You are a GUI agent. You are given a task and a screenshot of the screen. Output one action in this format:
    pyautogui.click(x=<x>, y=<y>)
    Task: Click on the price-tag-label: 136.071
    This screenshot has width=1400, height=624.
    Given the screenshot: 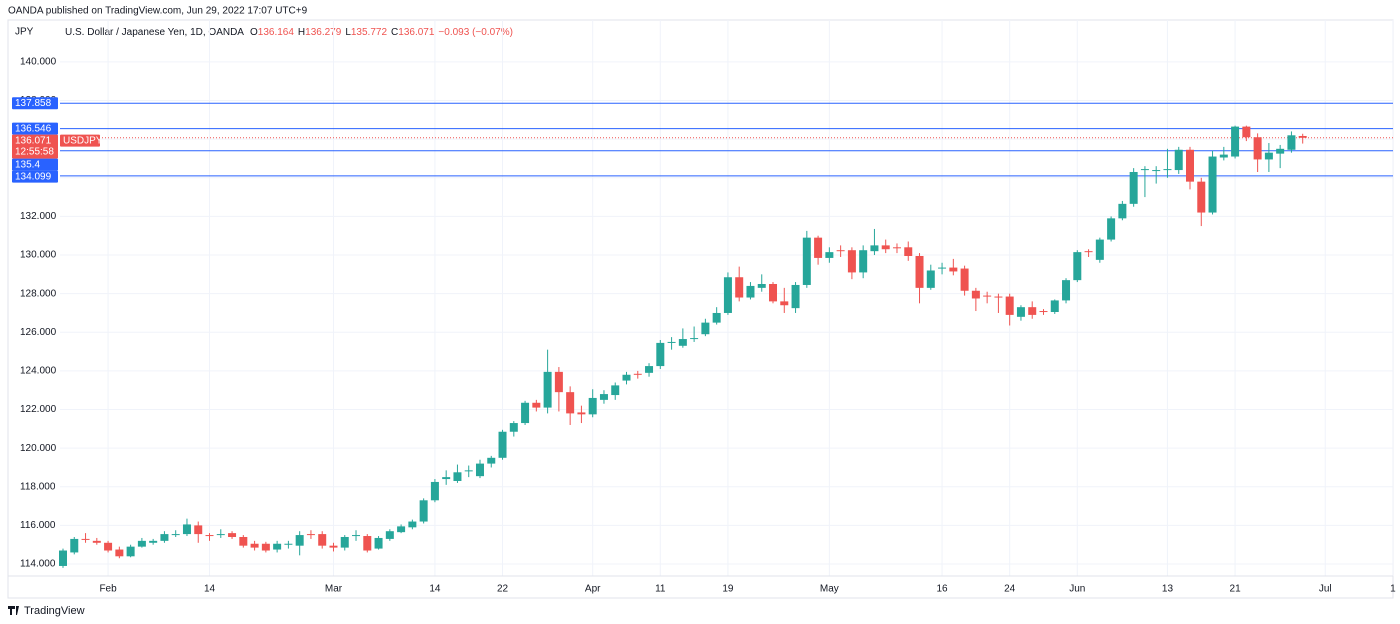 What is the action you would take?
    pyautogui.click(x=33, y=140)
    